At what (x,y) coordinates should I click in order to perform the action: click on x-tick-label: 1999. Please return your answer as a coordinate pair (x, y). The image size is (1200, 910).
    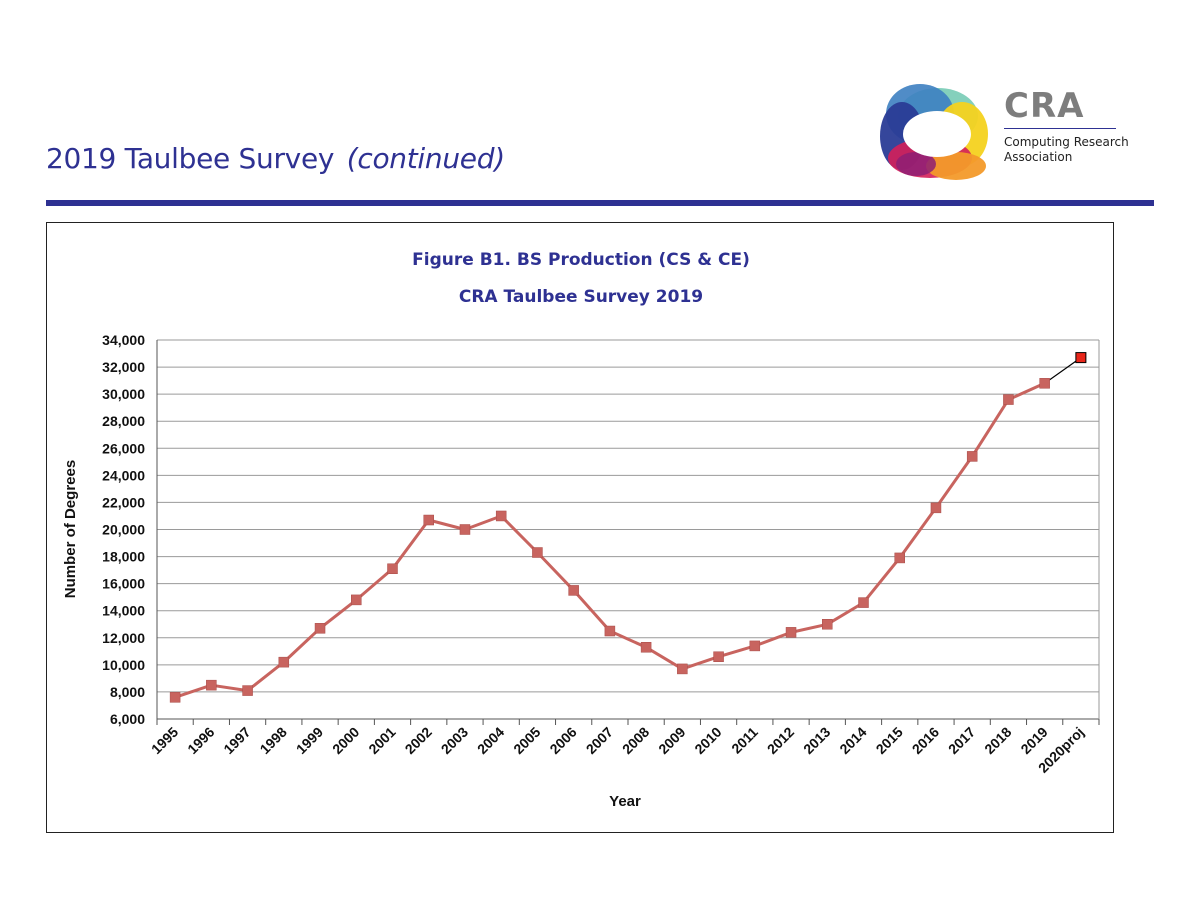
    Looking at the image, I should click on (309, 740).